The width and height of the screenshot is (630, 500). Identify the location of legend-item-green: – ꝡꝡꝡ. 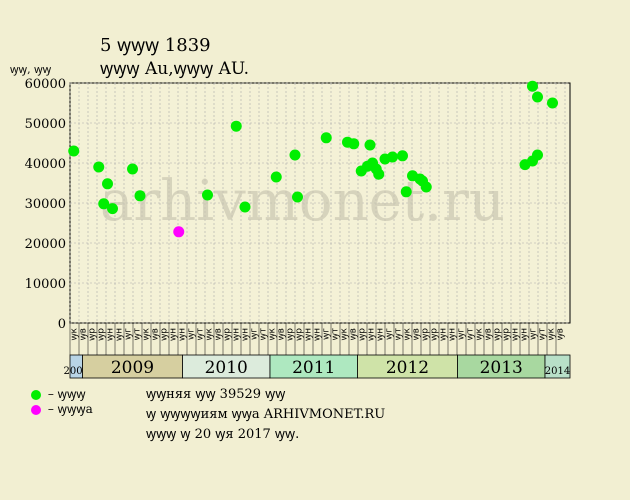
(58, 393).